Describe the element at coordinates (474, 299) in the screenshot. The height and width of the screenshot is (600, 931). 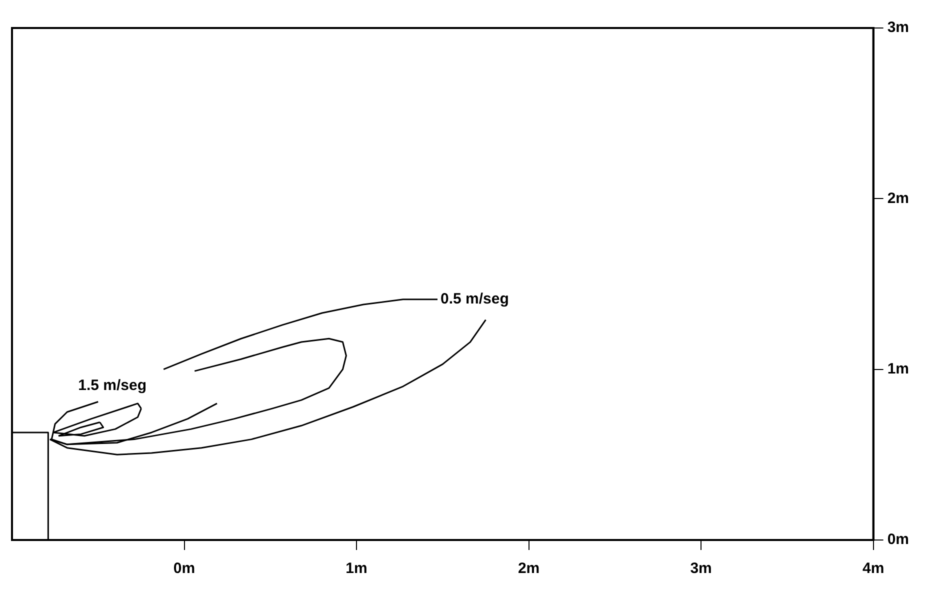
I see `series-label: 0.5 m/seg` at that location.